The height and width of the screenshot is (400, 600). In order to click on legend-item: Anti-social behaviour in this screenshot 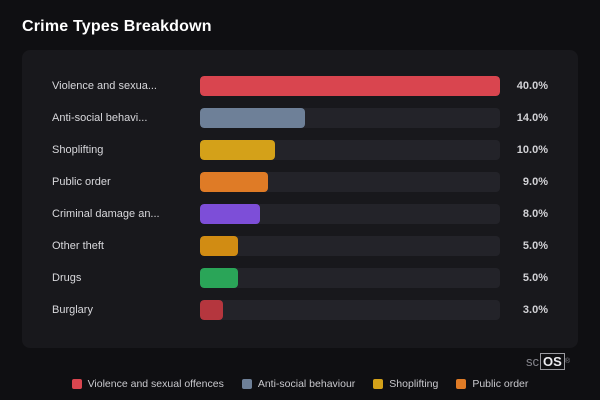, I will do `click(298, 384)`.